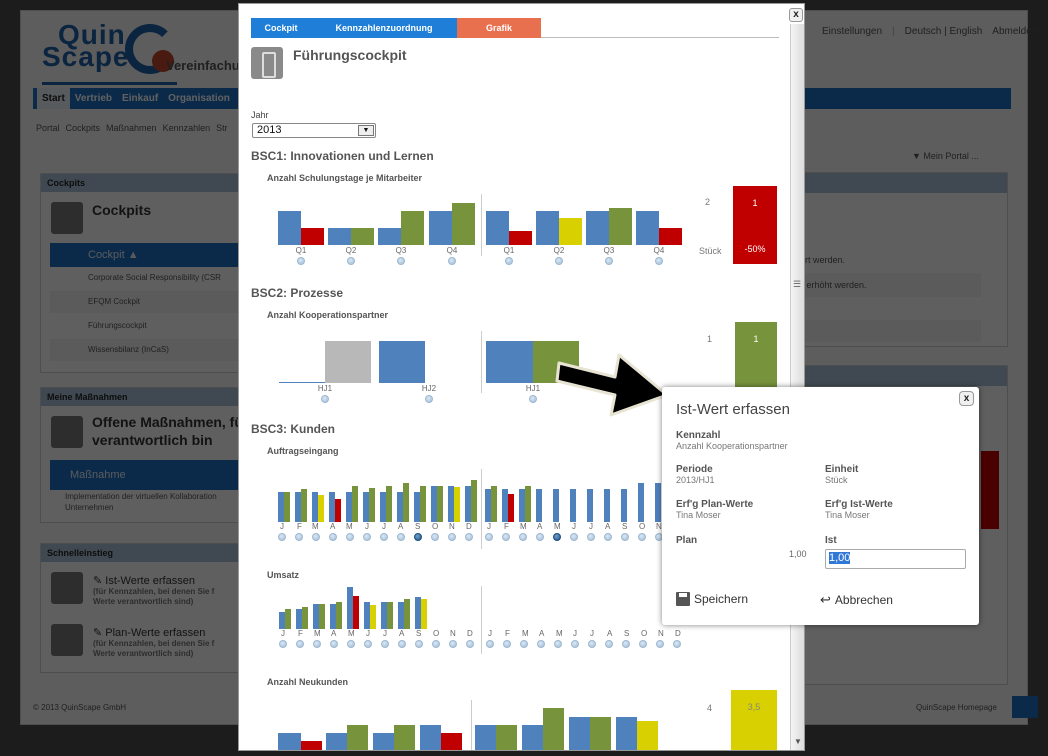 The image size is (1048, 756). What do you see at coordinates (895, 559) in the screenshot?
I see `ist-input: 1,00` at bounding box center [895, 559].